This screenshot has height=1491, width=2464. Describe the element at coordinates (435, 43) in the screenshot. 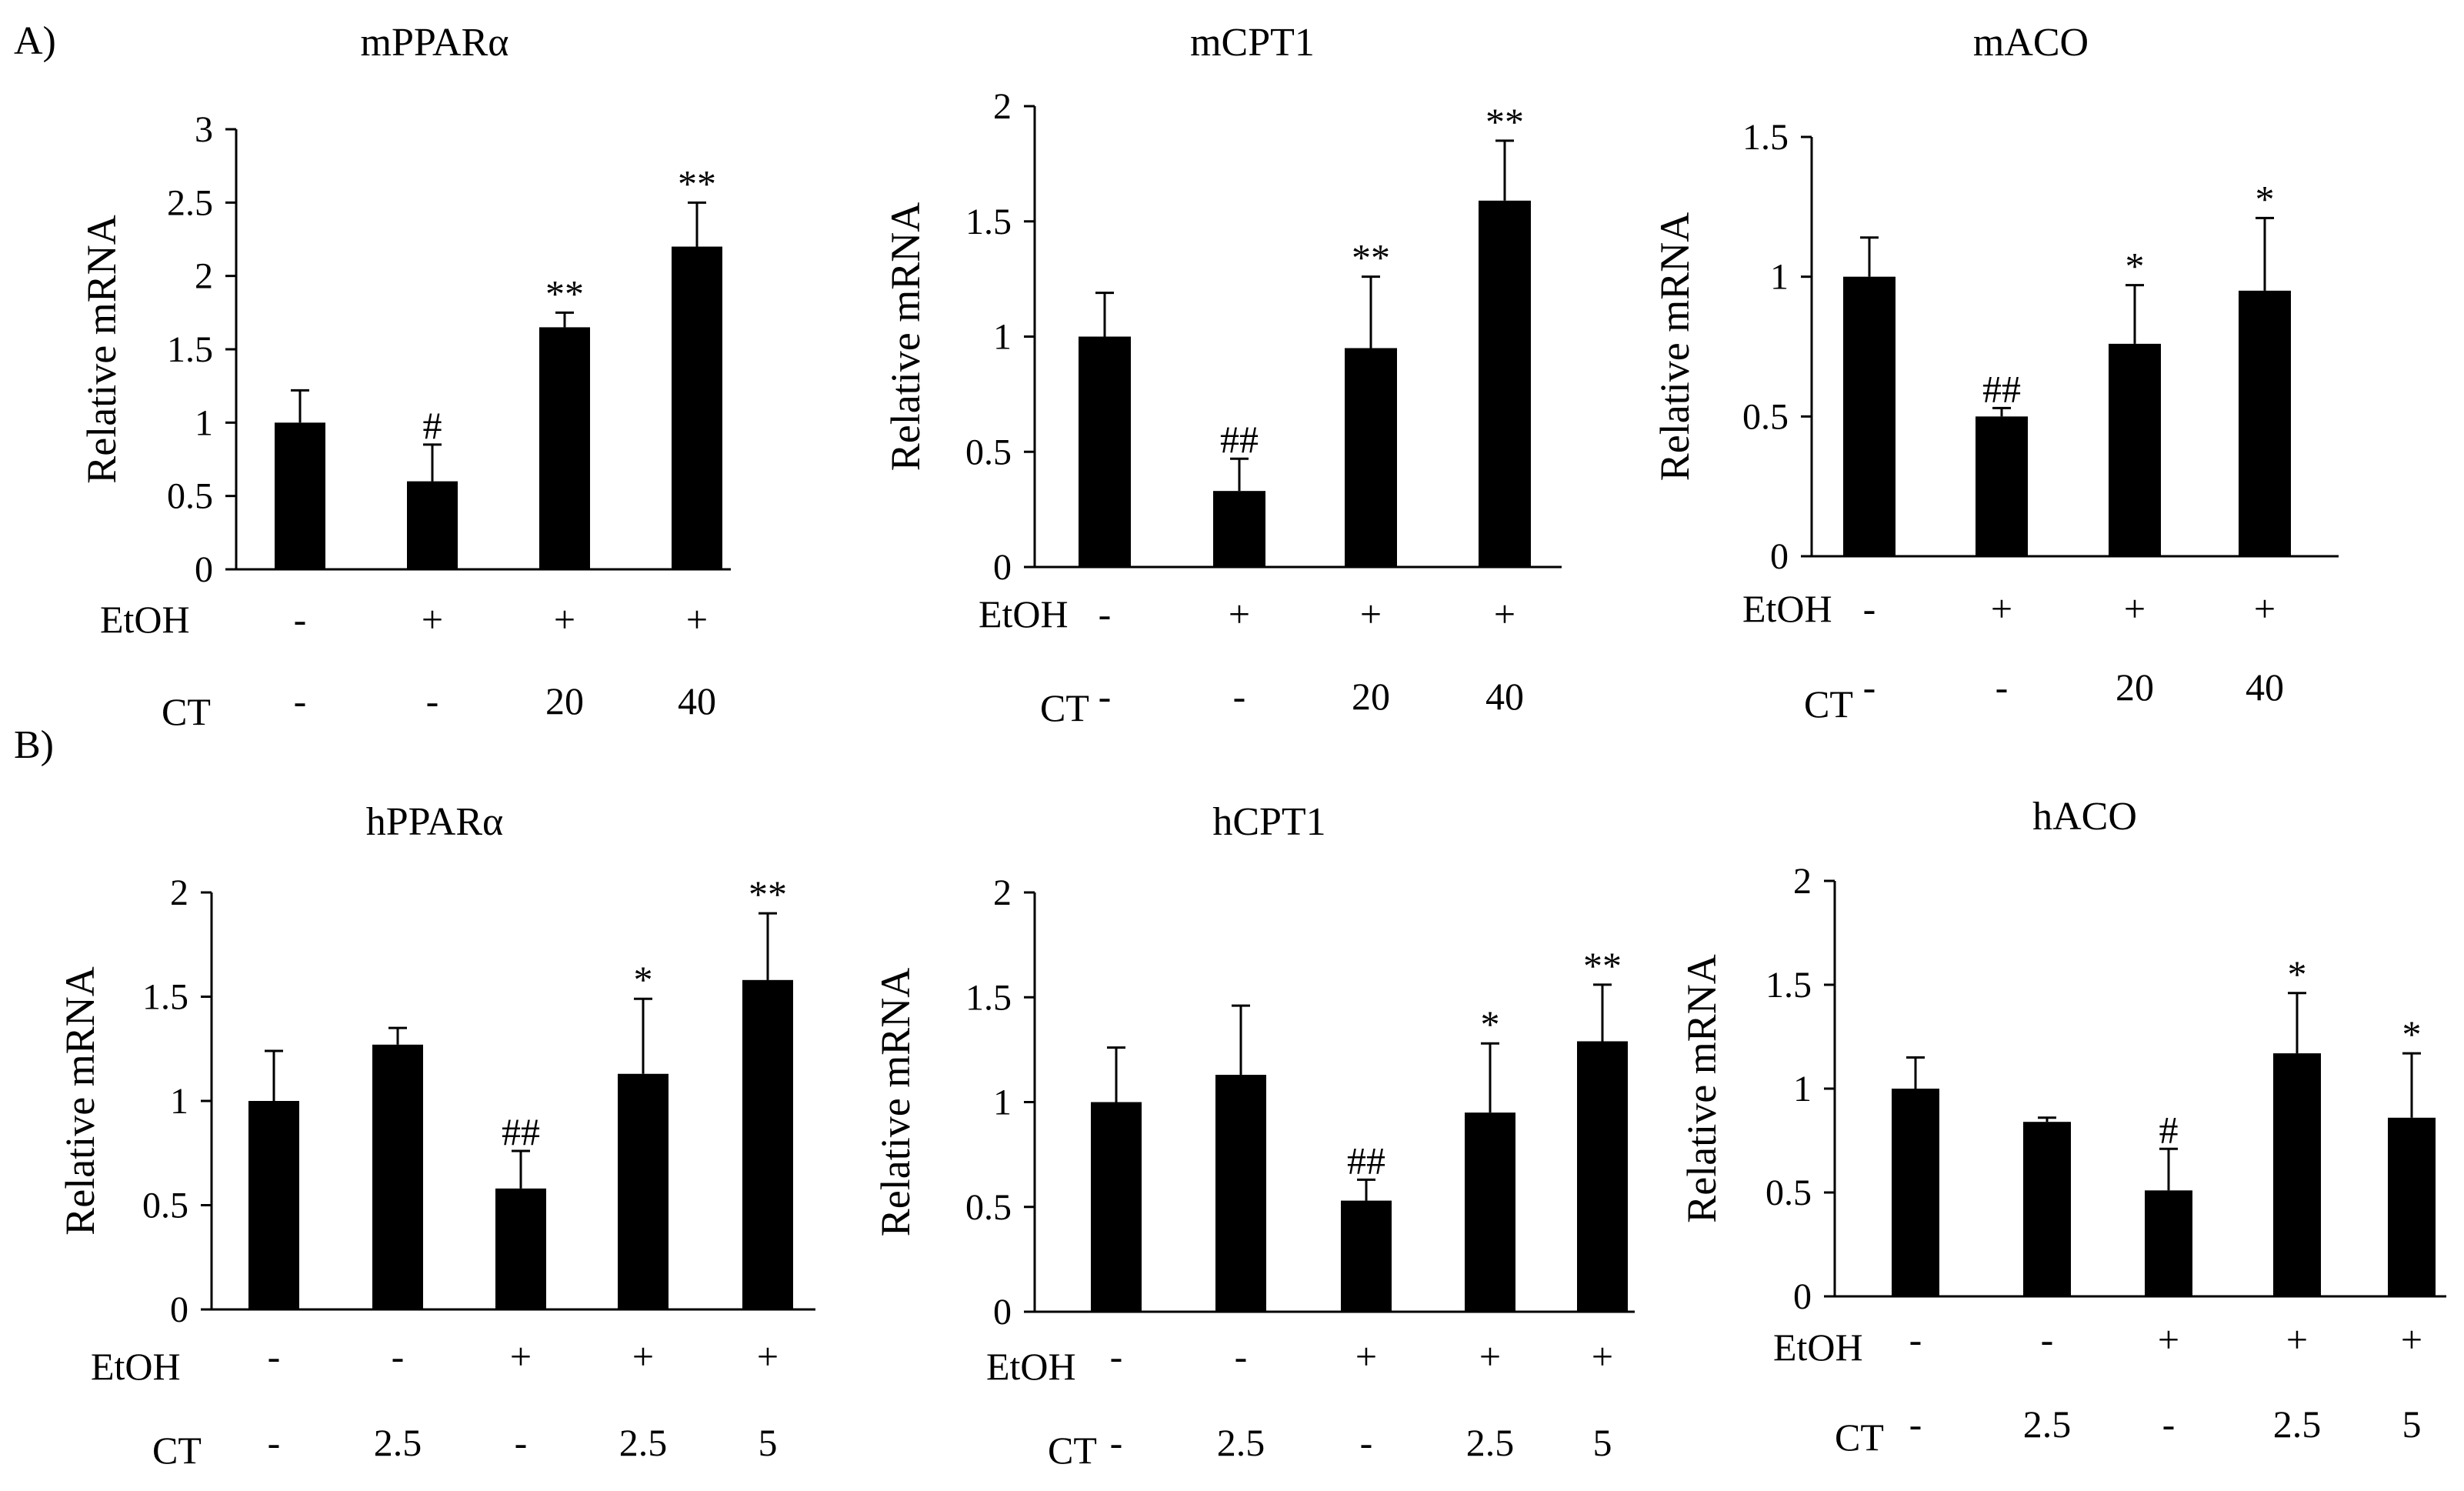

I see `chart-title: mPPARα` at that location.